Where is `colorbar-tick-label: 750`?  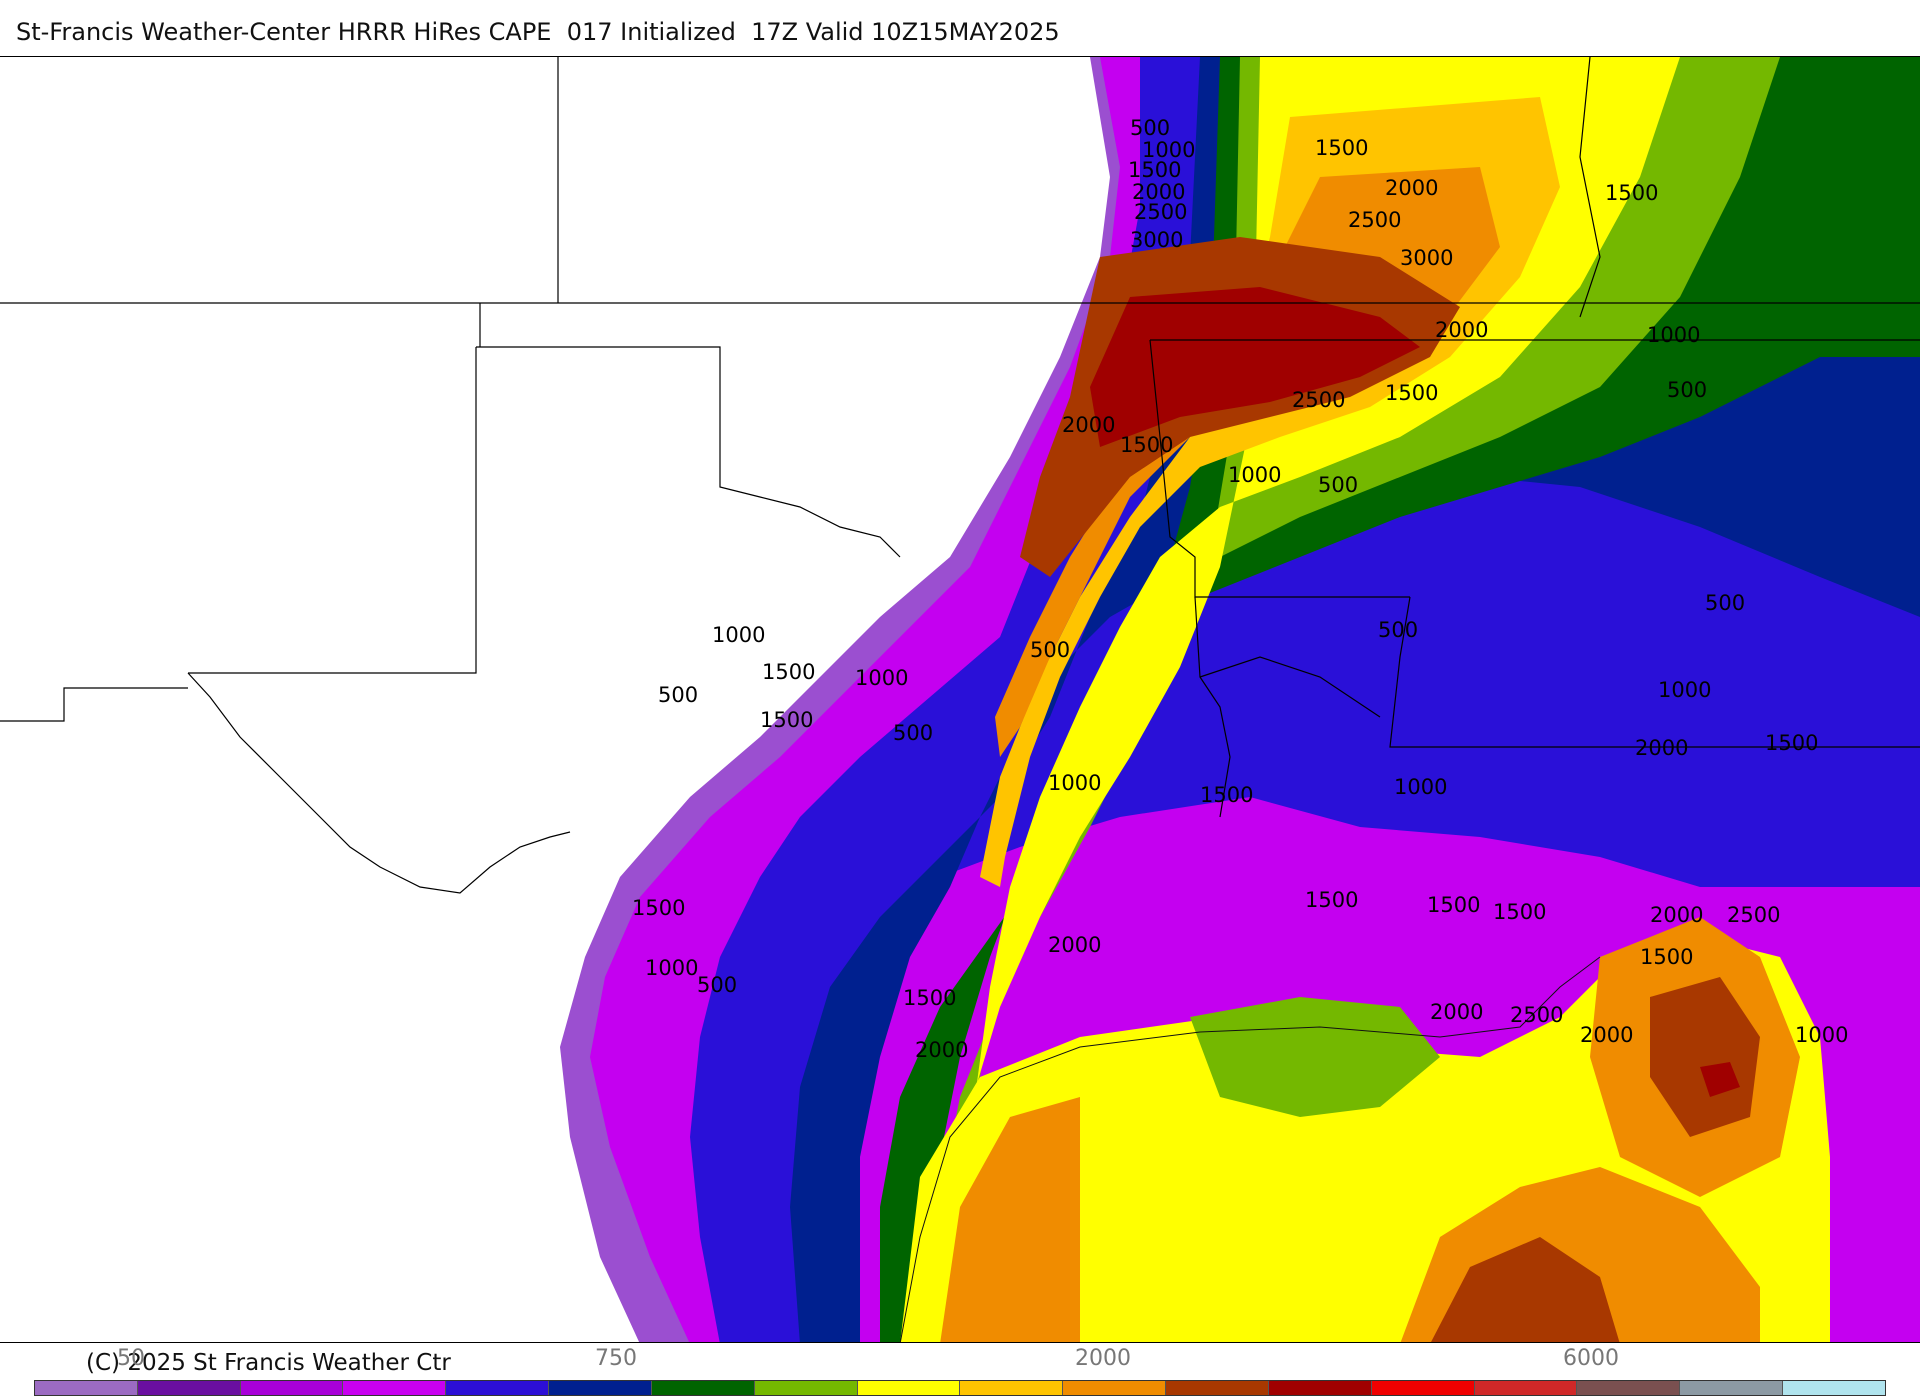
colorbar-tick-label: 750 is located at coordinates (616, 1358).